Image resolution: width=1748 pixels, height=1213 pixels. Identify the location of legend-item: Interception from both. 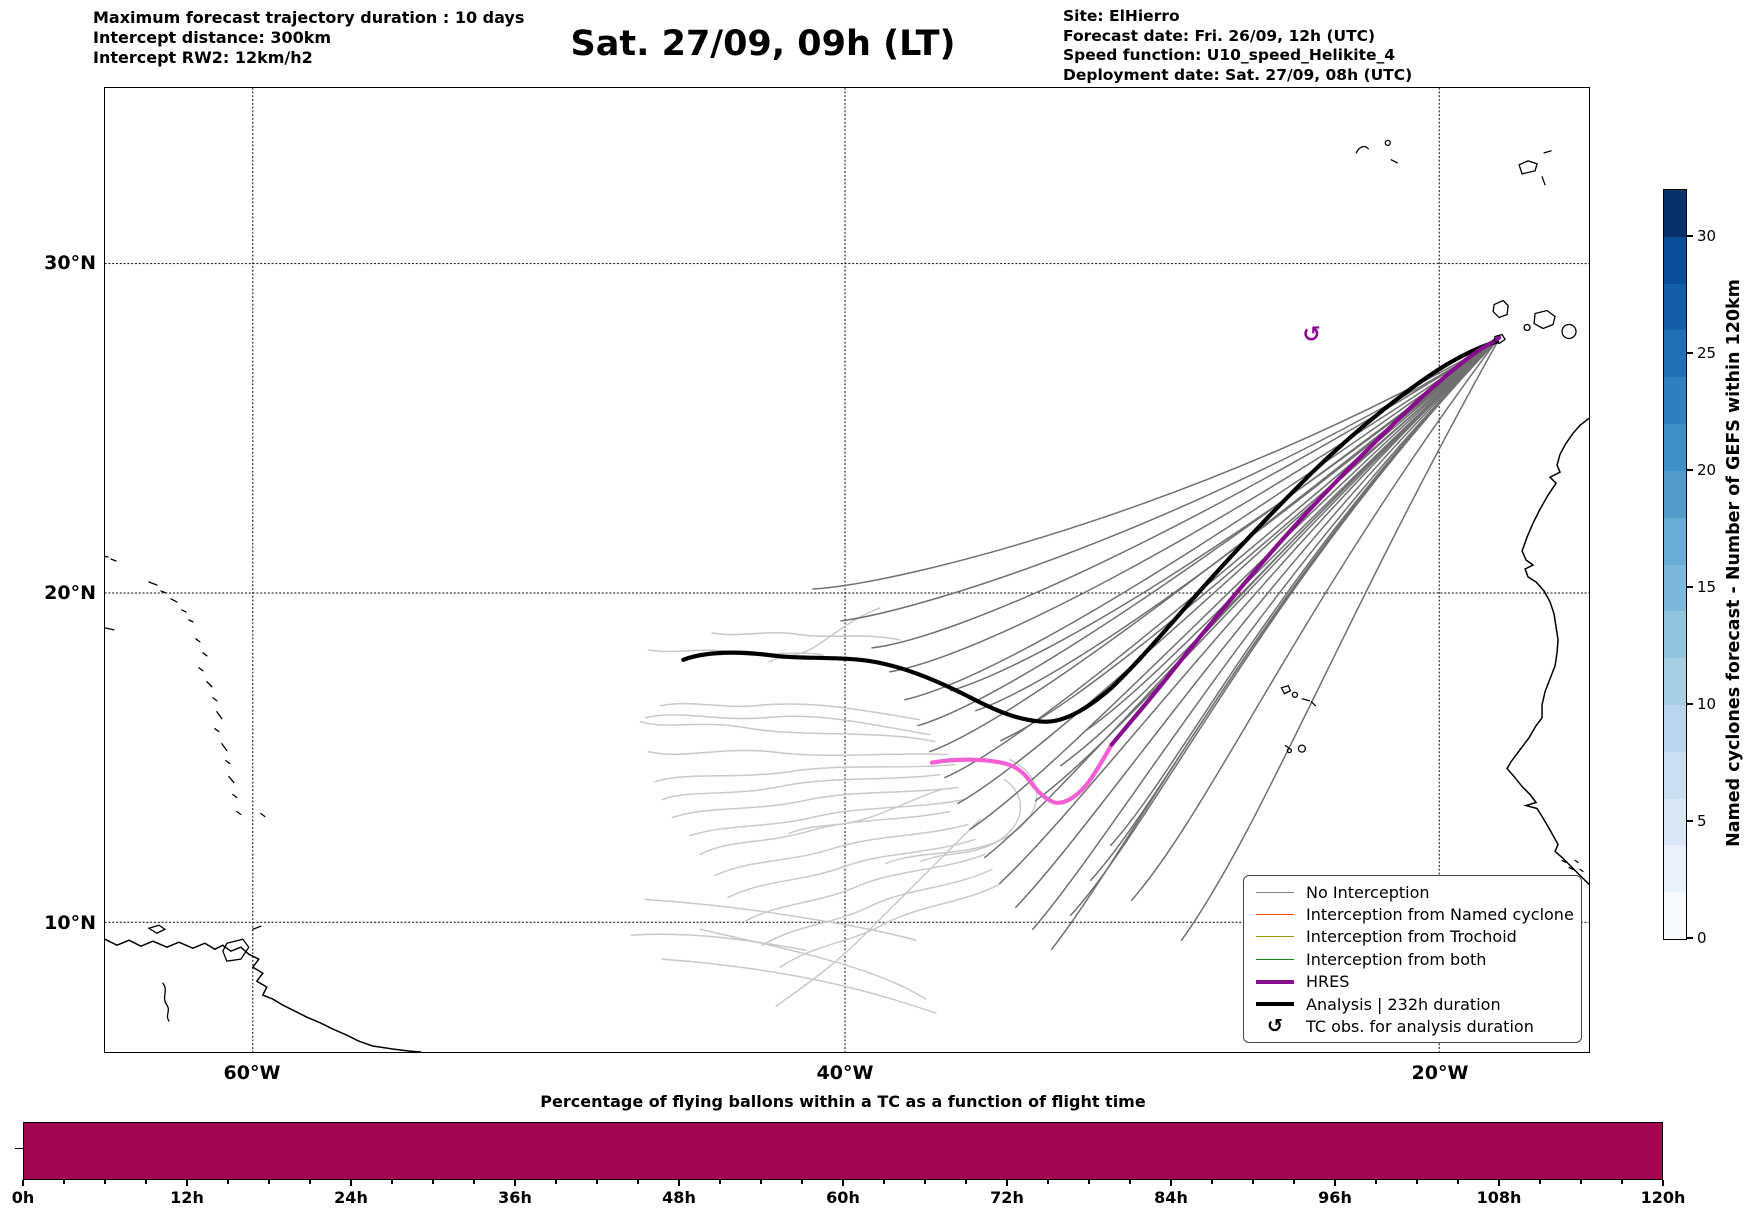
(1418, 959).